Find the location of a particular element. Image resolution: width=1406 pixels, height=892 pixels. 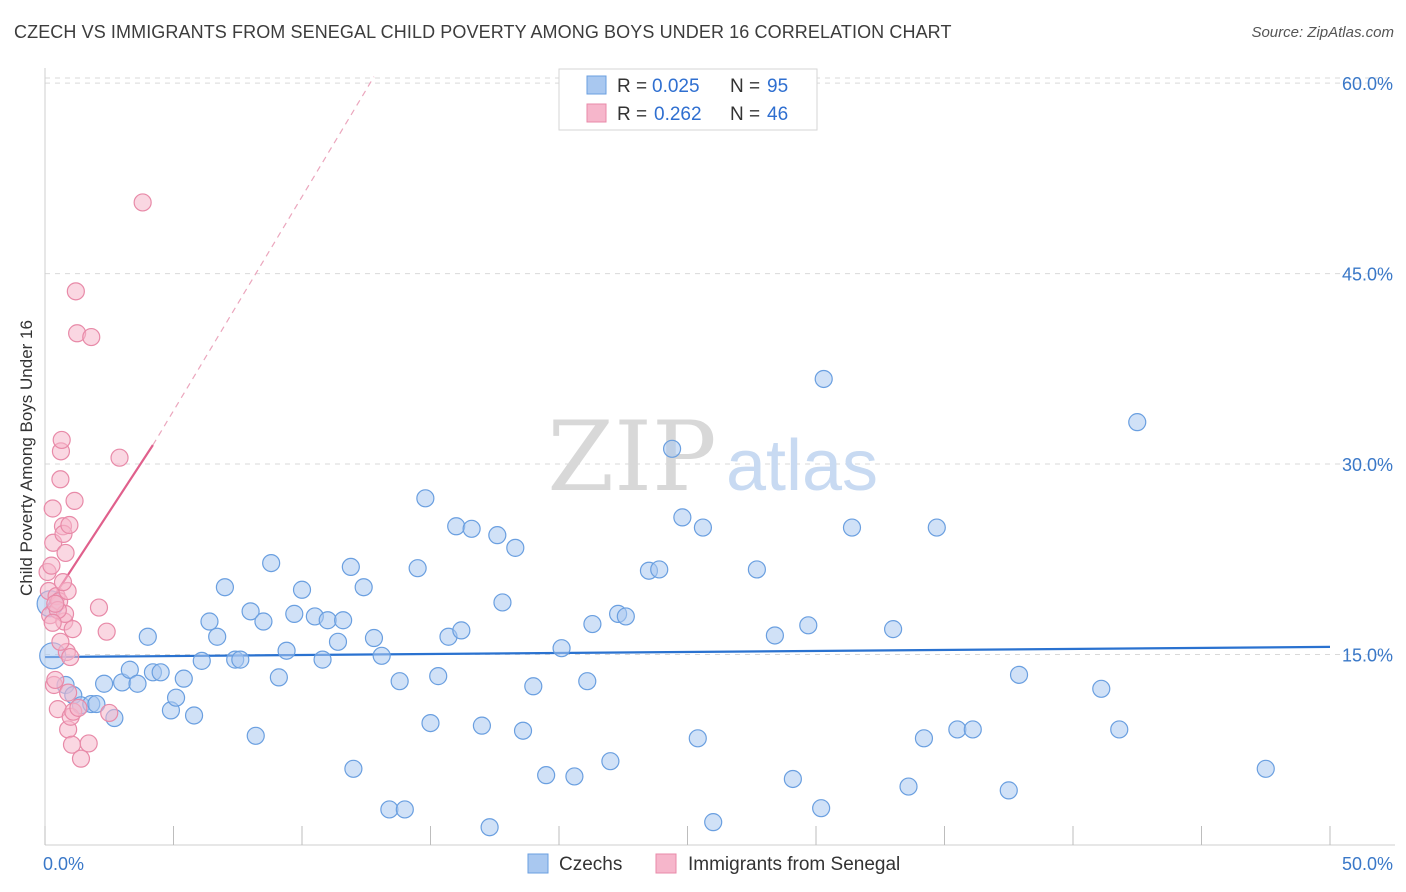

trendline-czechs is located at coordinates (687, 652).